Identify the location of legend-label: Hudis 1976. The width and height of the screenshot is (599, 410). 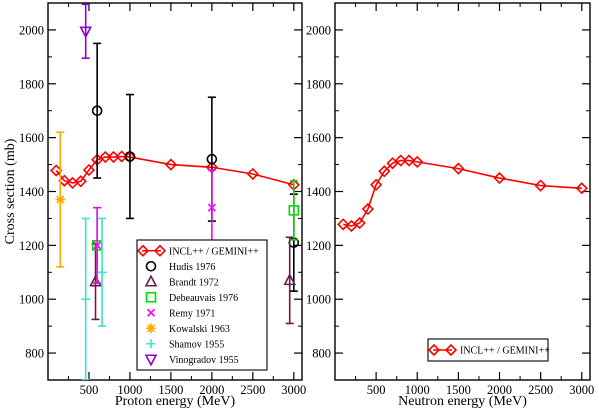
(192, 267).